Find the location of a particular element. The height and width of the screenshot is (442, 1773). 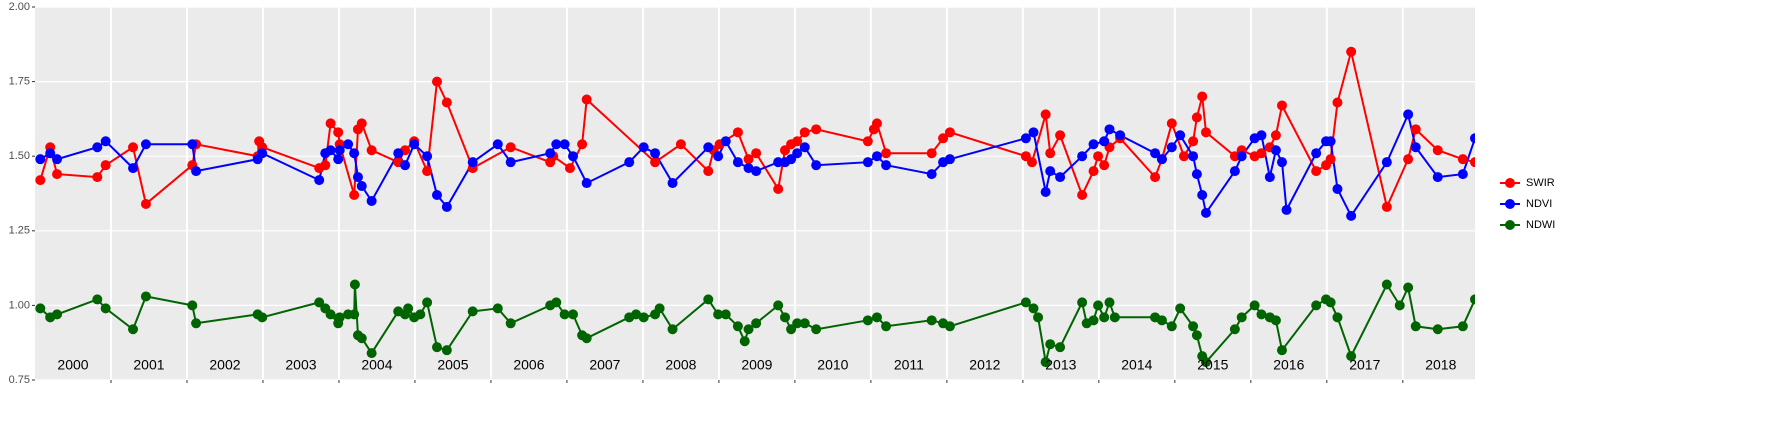

year-label: 2014 is located at coordinates (1136, 365).